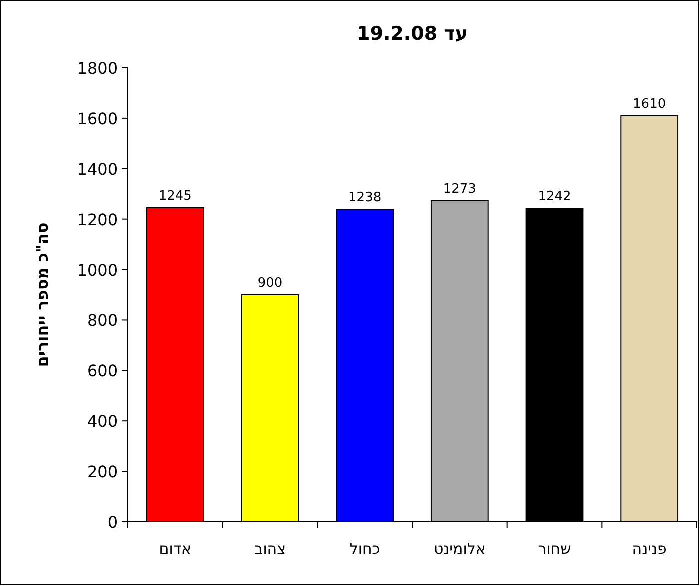  Describe the element at coordinates (459, 189) in the screenshot. I see `data-label: 1273` at that location.